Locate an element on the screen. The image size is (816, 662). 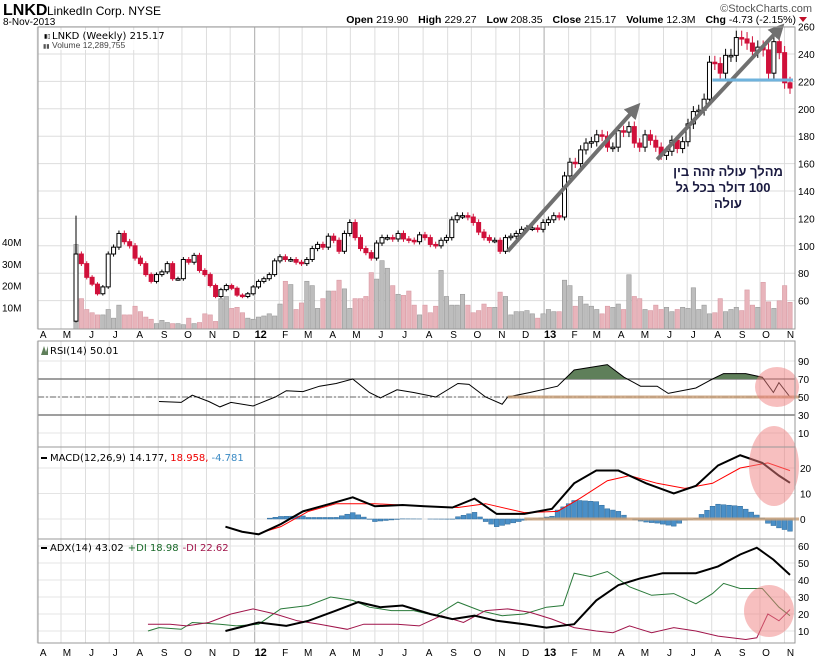
adx-legend-text: ADX(14) 43.02 +DI 18.98 -DI 22.62 is located at coordinates (139, 548).